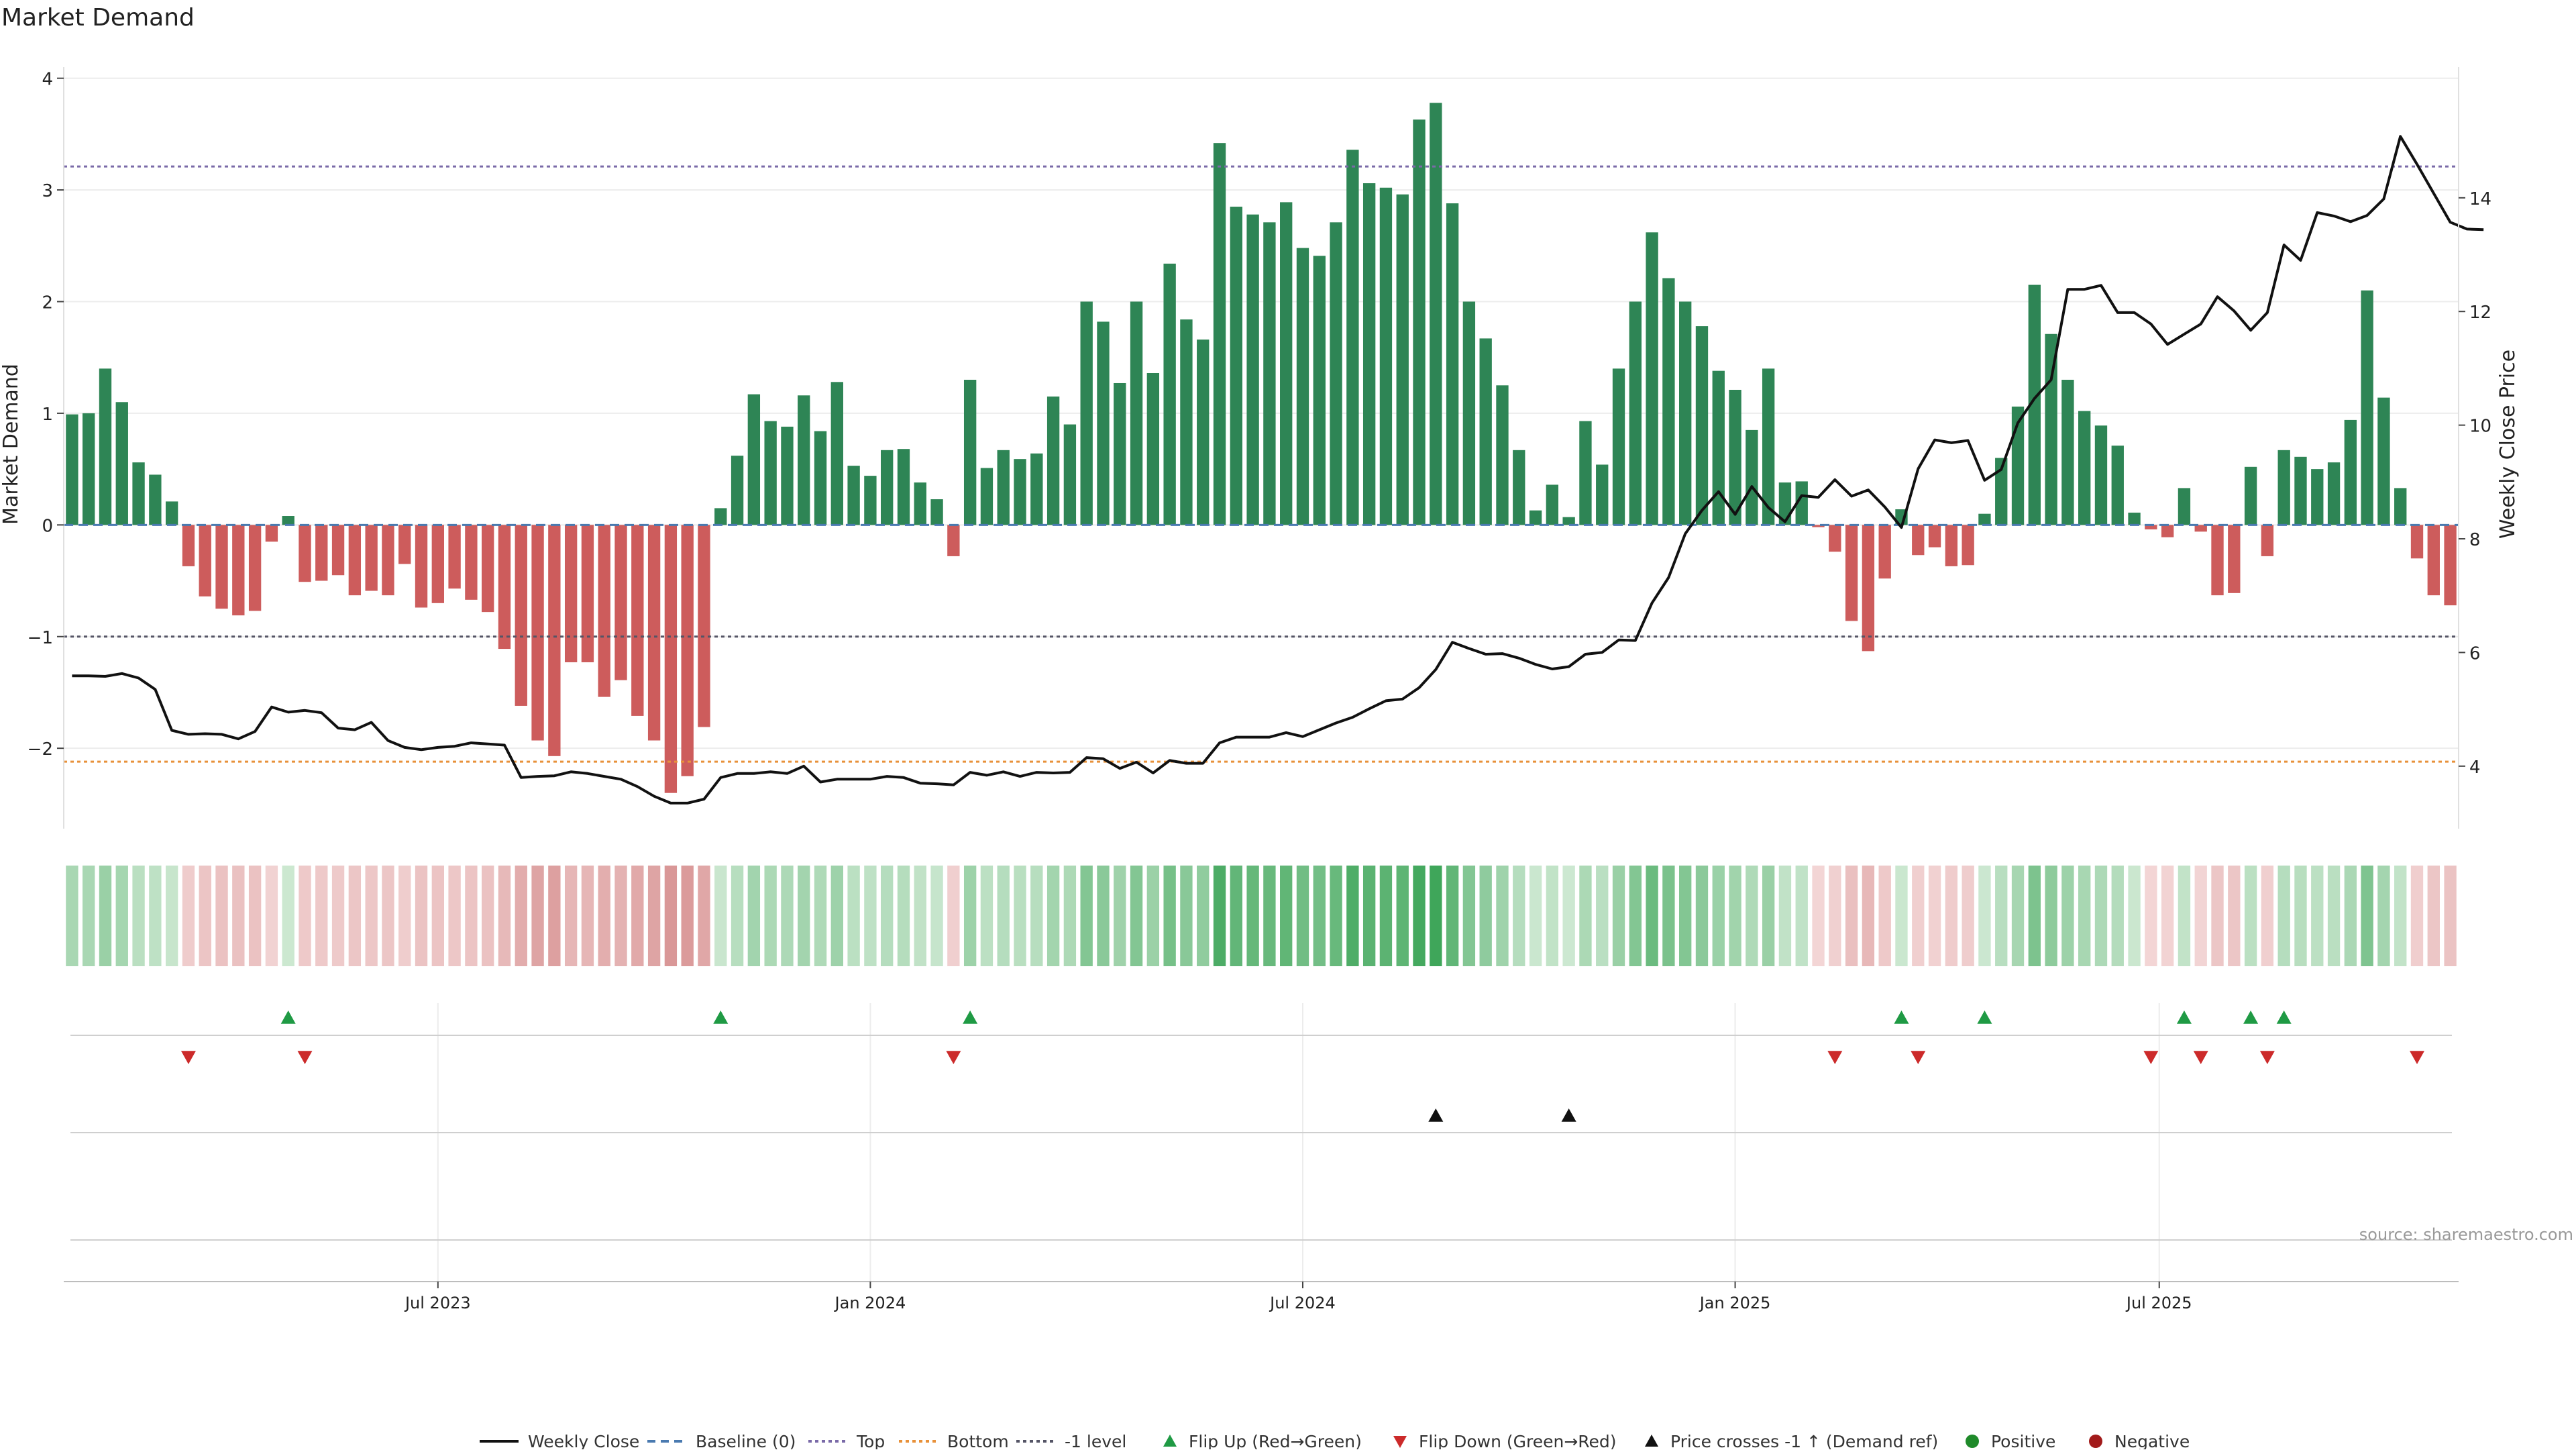 The image size is (2576, 1452). What do you see at coordinates (47, 526) in the screenshot?
I see `y-tick-label: 0` at bounding box center [47, 526].